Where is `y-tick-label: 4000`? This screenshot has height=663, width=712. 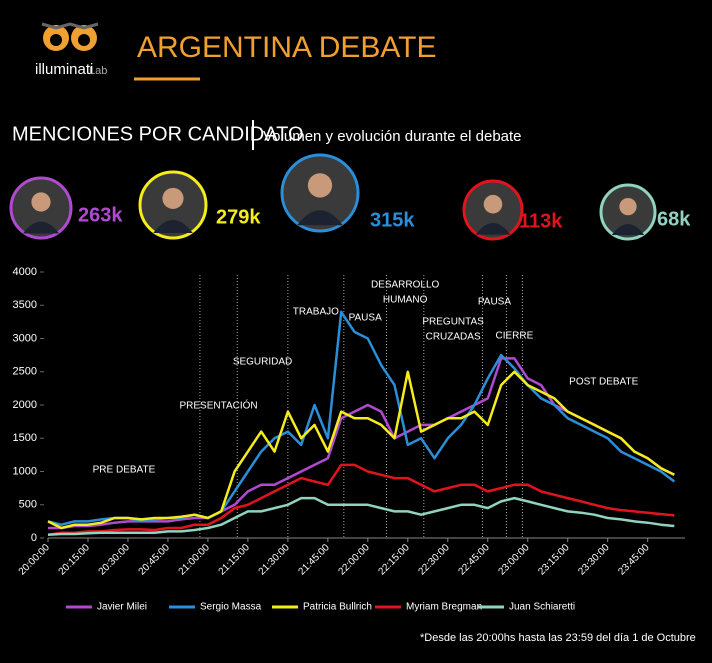 y-tick-label: 4000 is located at coordinates (25, 272).